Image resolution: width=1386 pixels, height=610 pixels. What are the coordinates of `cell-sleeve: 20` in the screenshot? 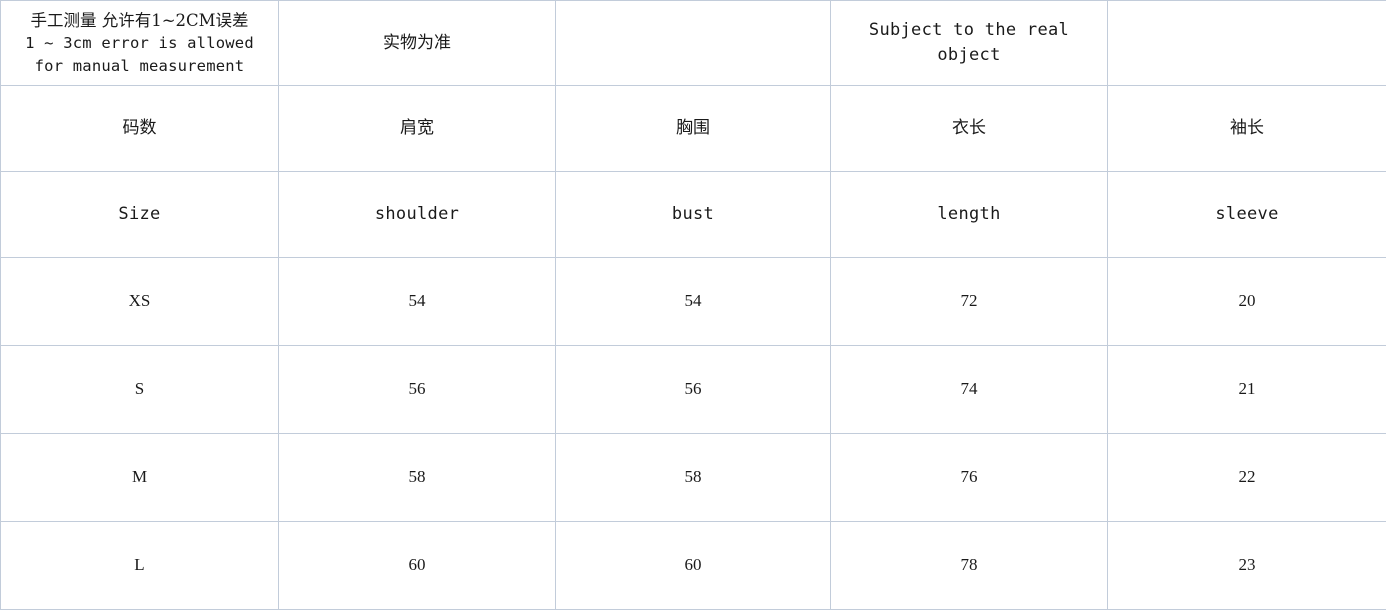 It's located at (1247, 302).